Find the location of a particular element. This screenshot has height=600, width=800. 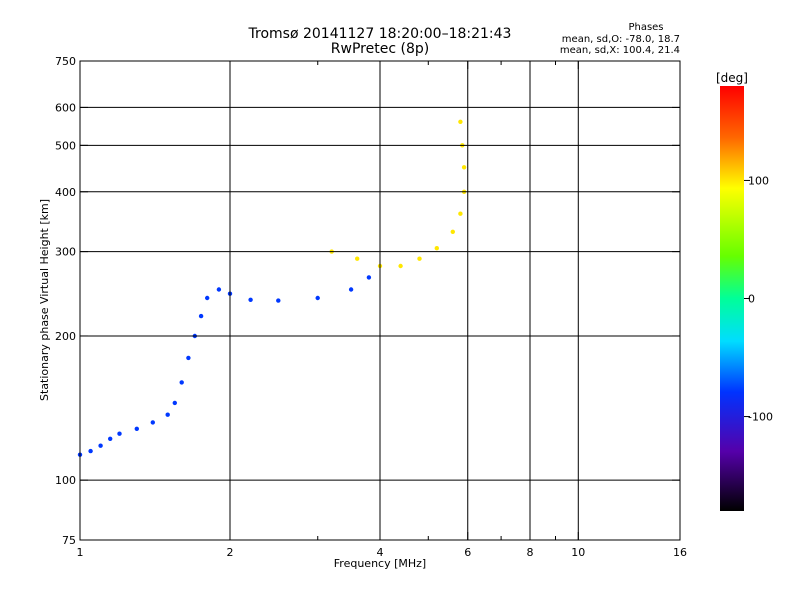

colorbar is located at coordinates (732, 298).